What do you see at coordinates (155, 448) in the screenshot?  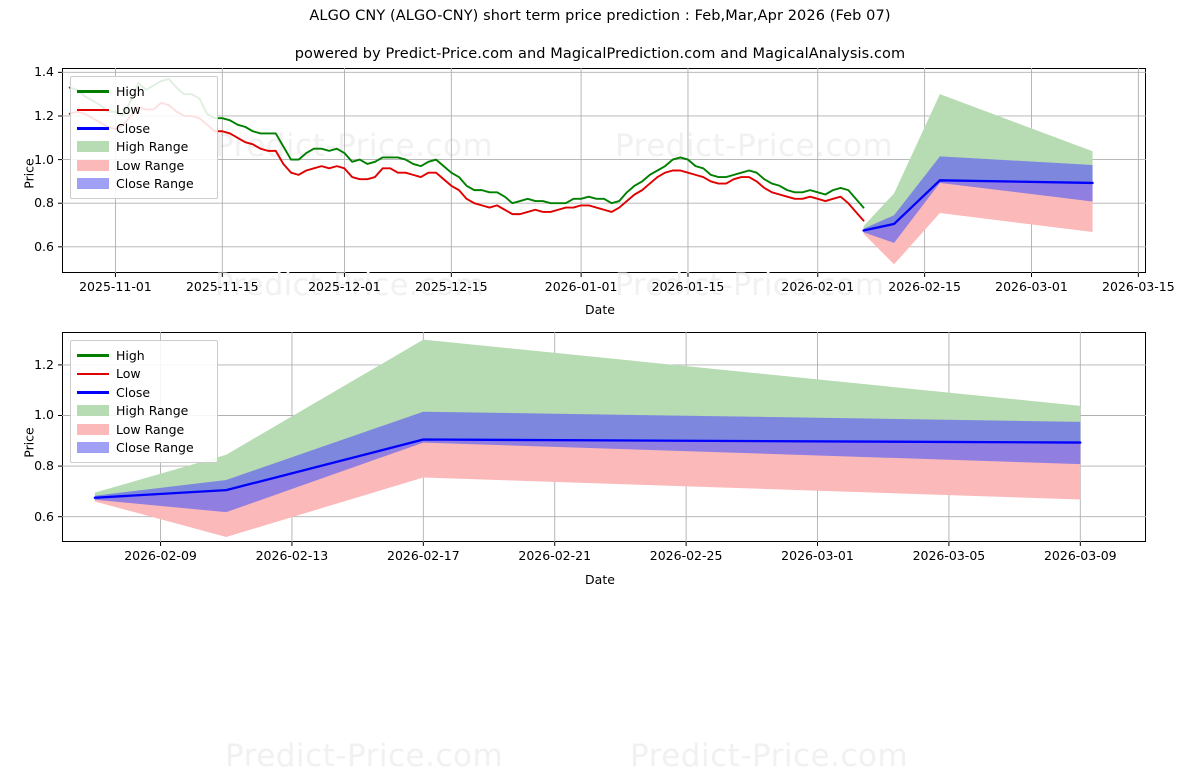 I see `detail-legend-label: Close Range` at bounding box center [155, 448].